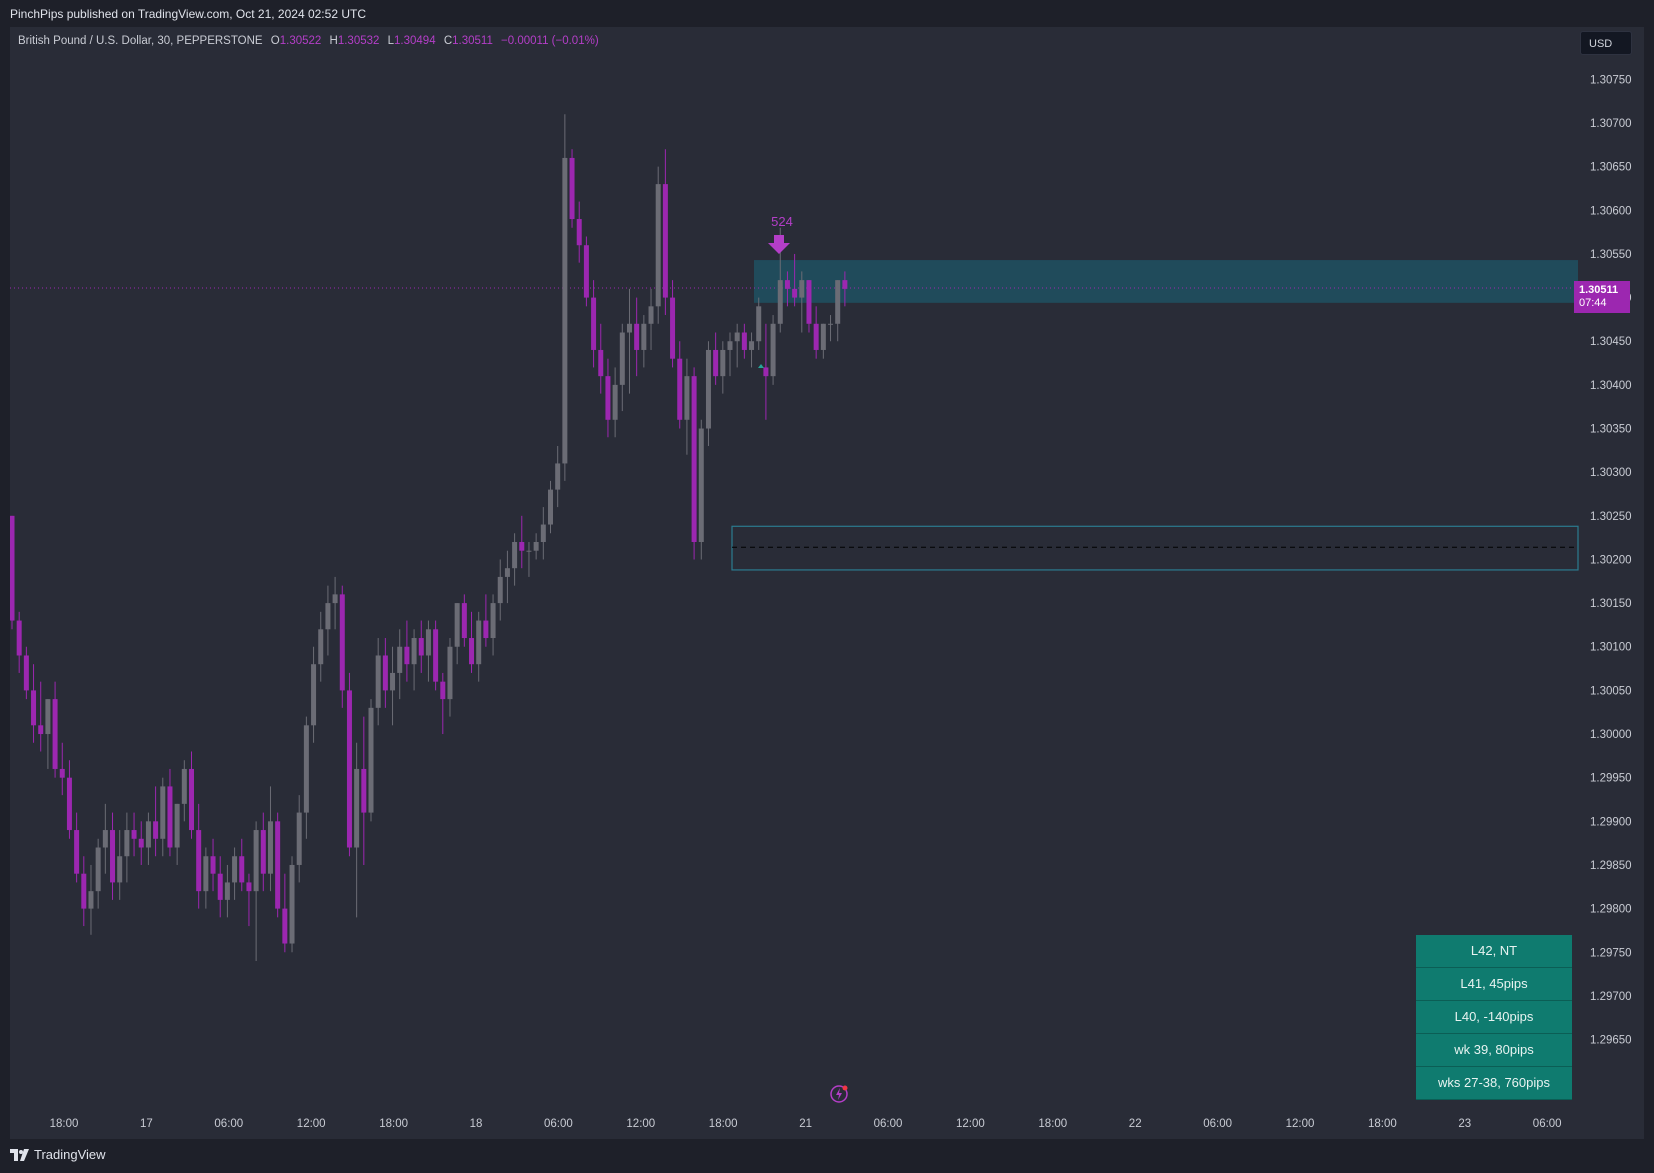  I want to click on price-tick-label: 1.30000, so click(1611, 735).